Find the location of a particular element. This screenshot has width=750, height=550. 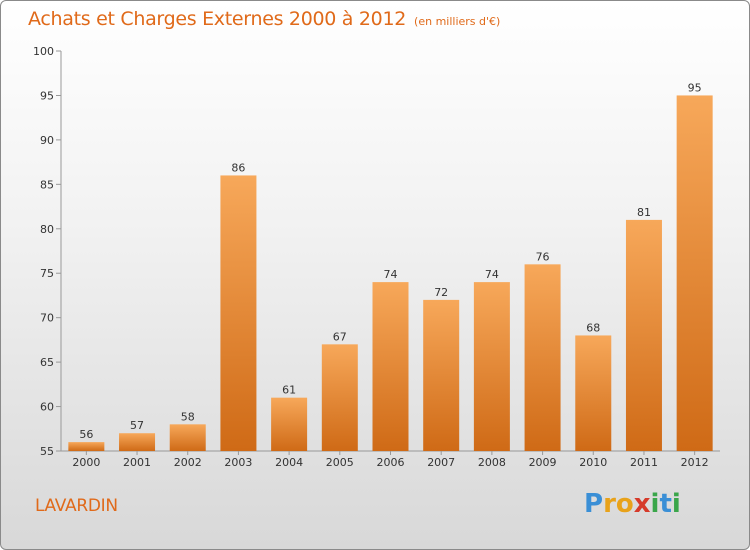

x-tick-label: 2001 is located at coordinates (137, 462).